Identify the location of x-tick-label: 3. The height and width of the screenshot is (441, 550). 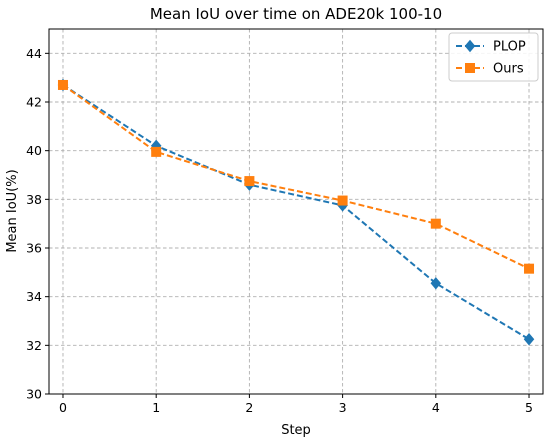
(343, 407).